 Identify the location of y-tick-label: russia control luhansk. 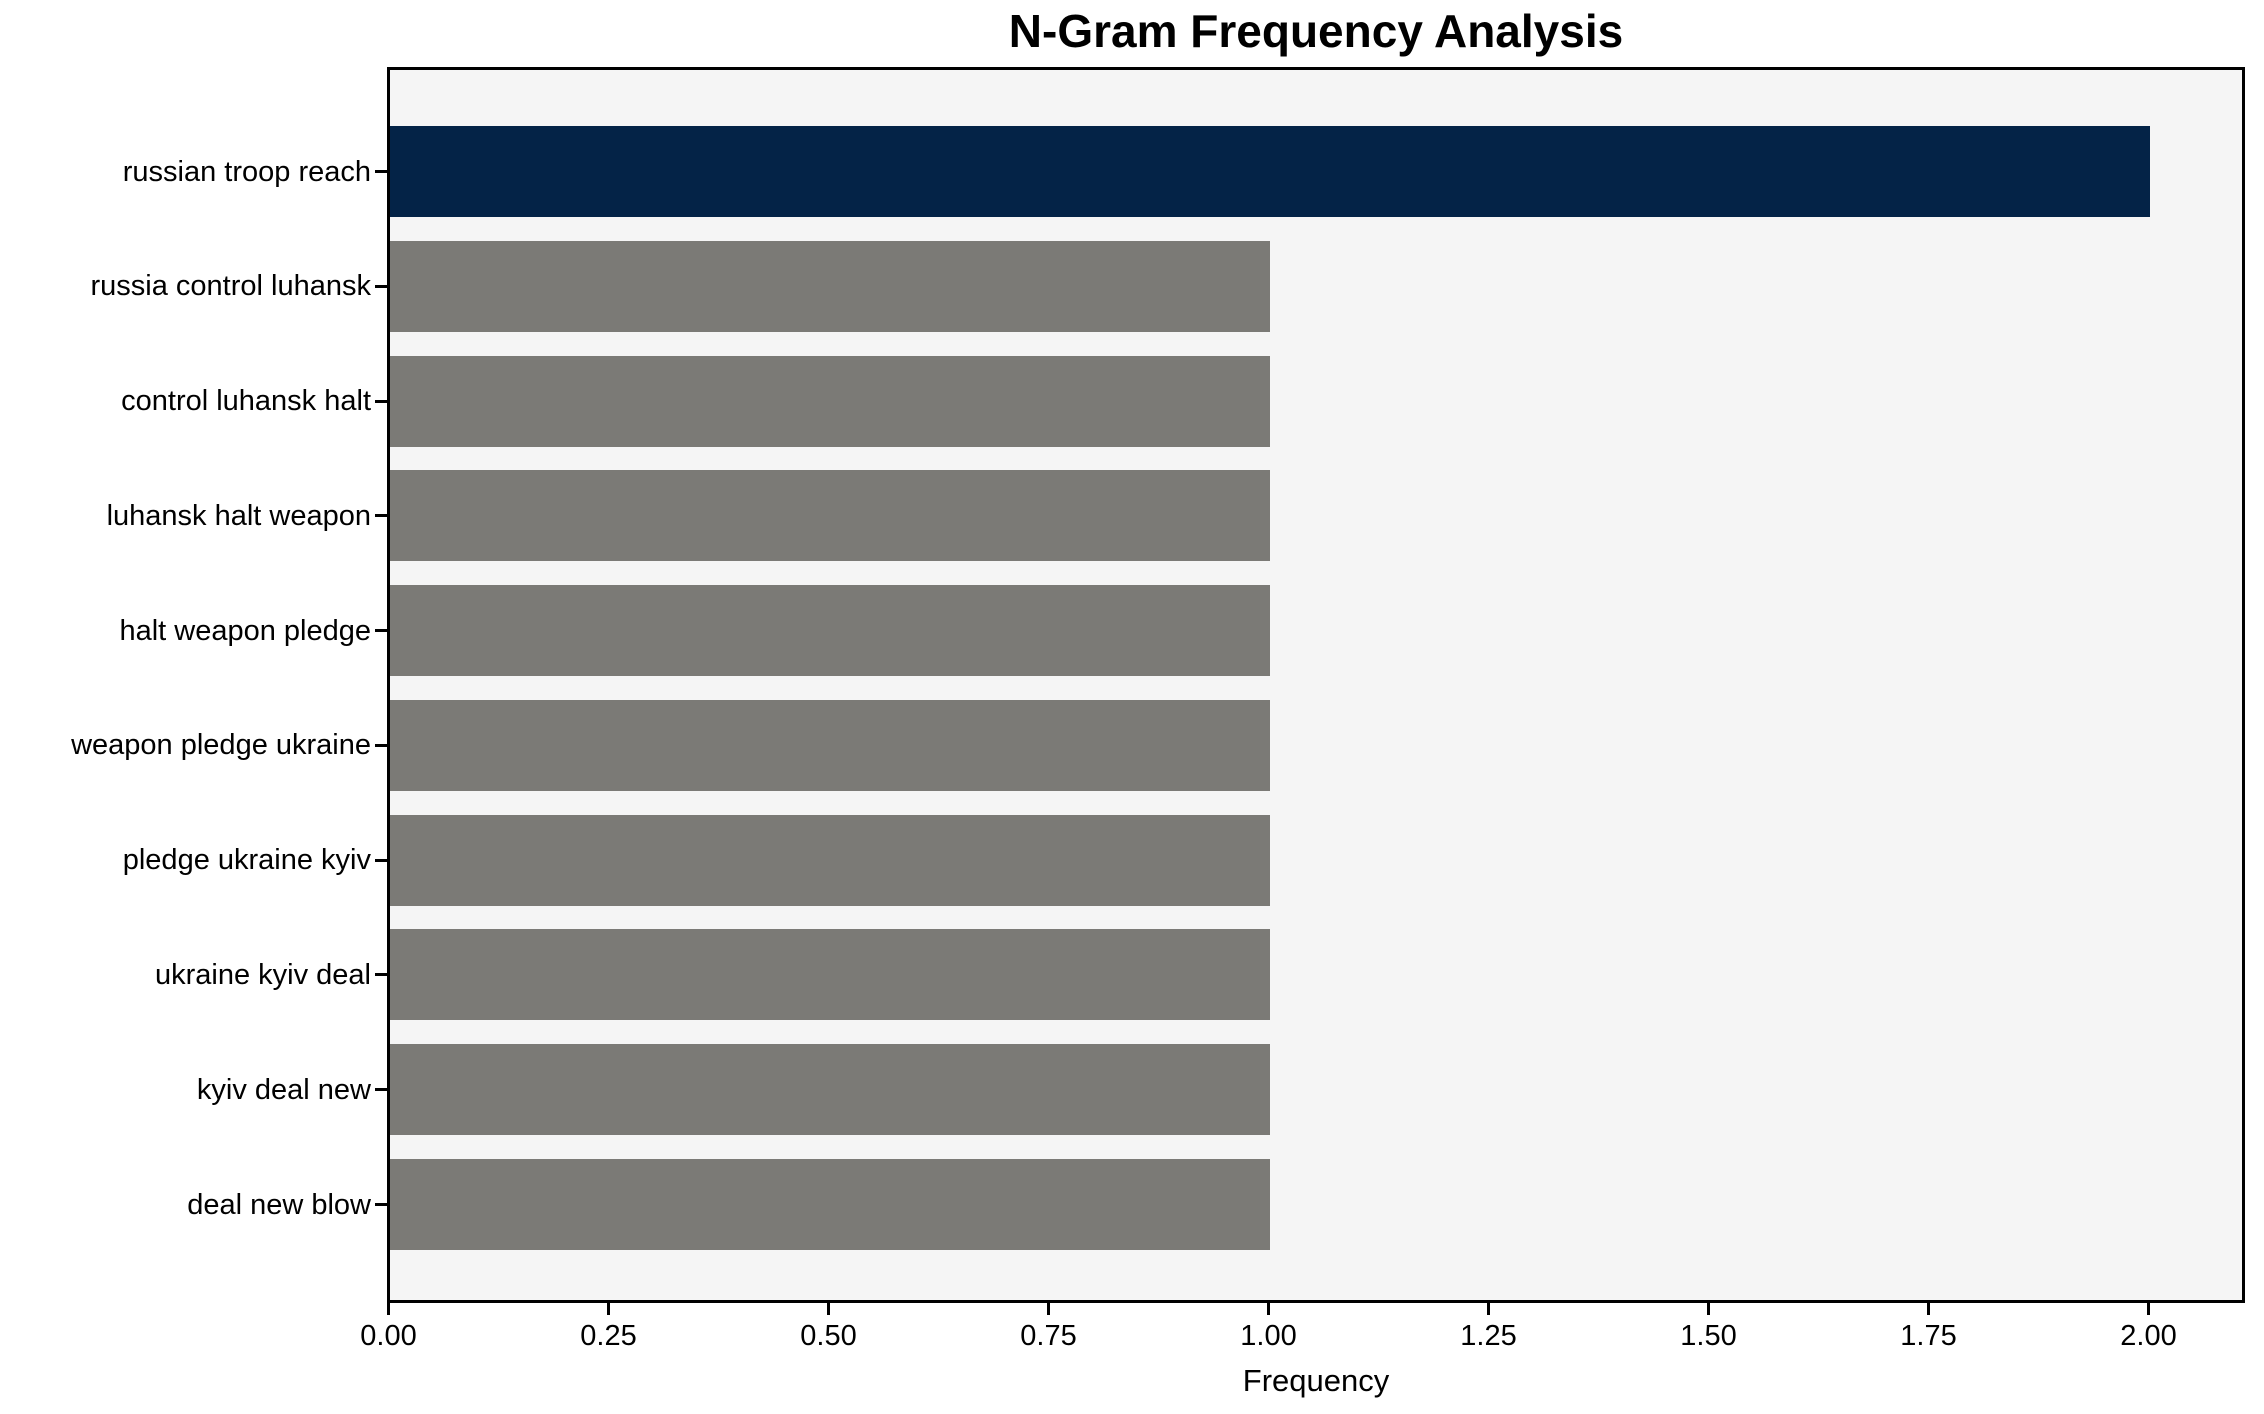
(230, 286).